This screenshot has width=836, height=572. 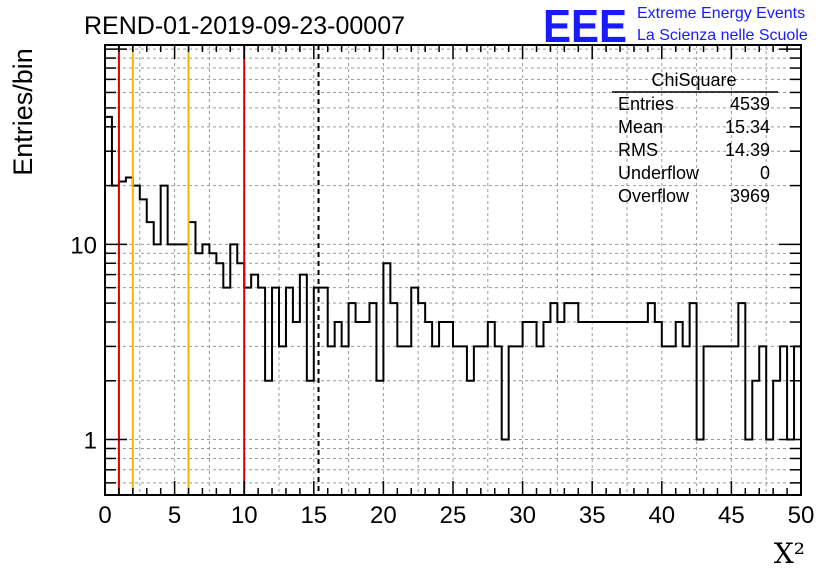 I want to click on x-tick-label: 35, so click(x=592, y=515).